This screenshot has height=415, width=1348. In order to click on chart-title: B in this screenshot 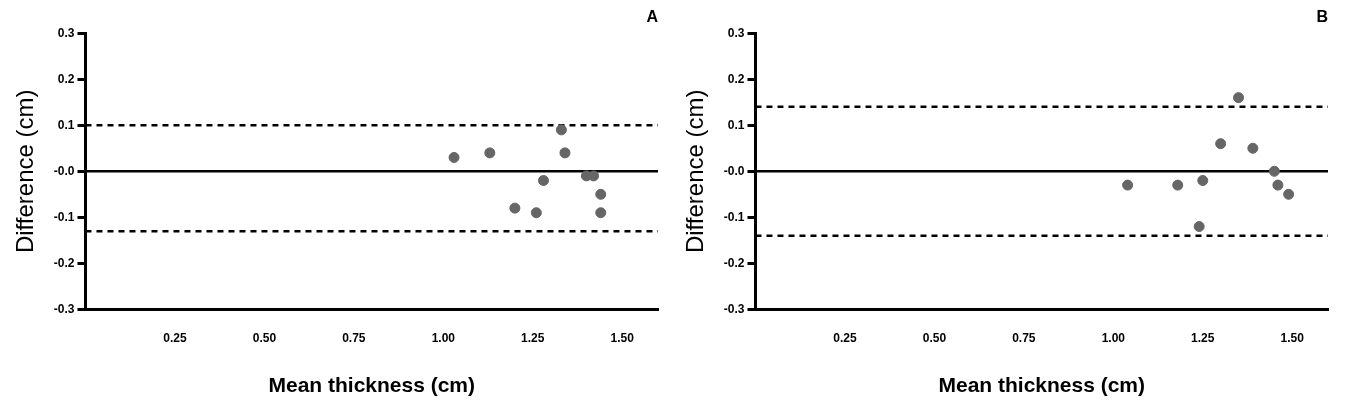, I will do `click(1322, 17)`.